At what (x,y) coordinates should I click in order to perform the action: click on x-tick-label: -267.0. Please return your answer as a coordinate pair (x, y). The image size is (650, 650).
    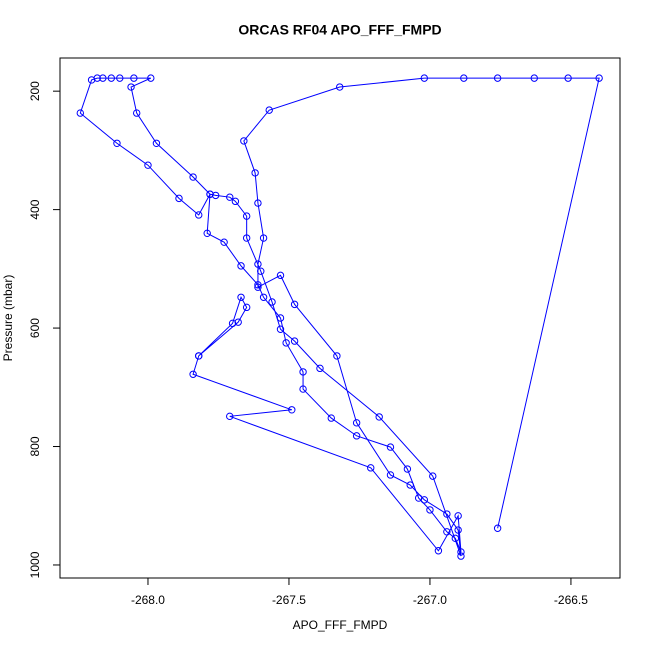
    Looking at the image, I should click on (430, 600).